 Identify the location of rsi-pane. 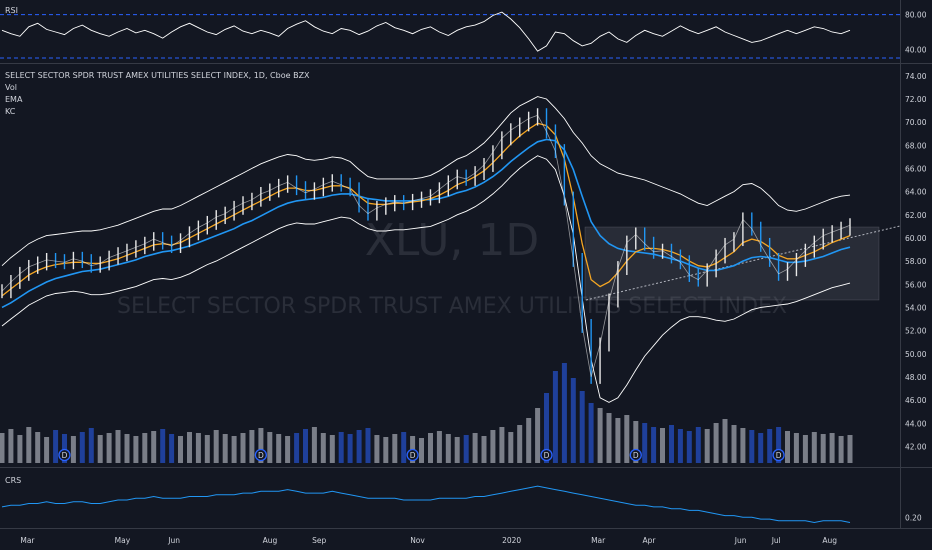
(450, 35).